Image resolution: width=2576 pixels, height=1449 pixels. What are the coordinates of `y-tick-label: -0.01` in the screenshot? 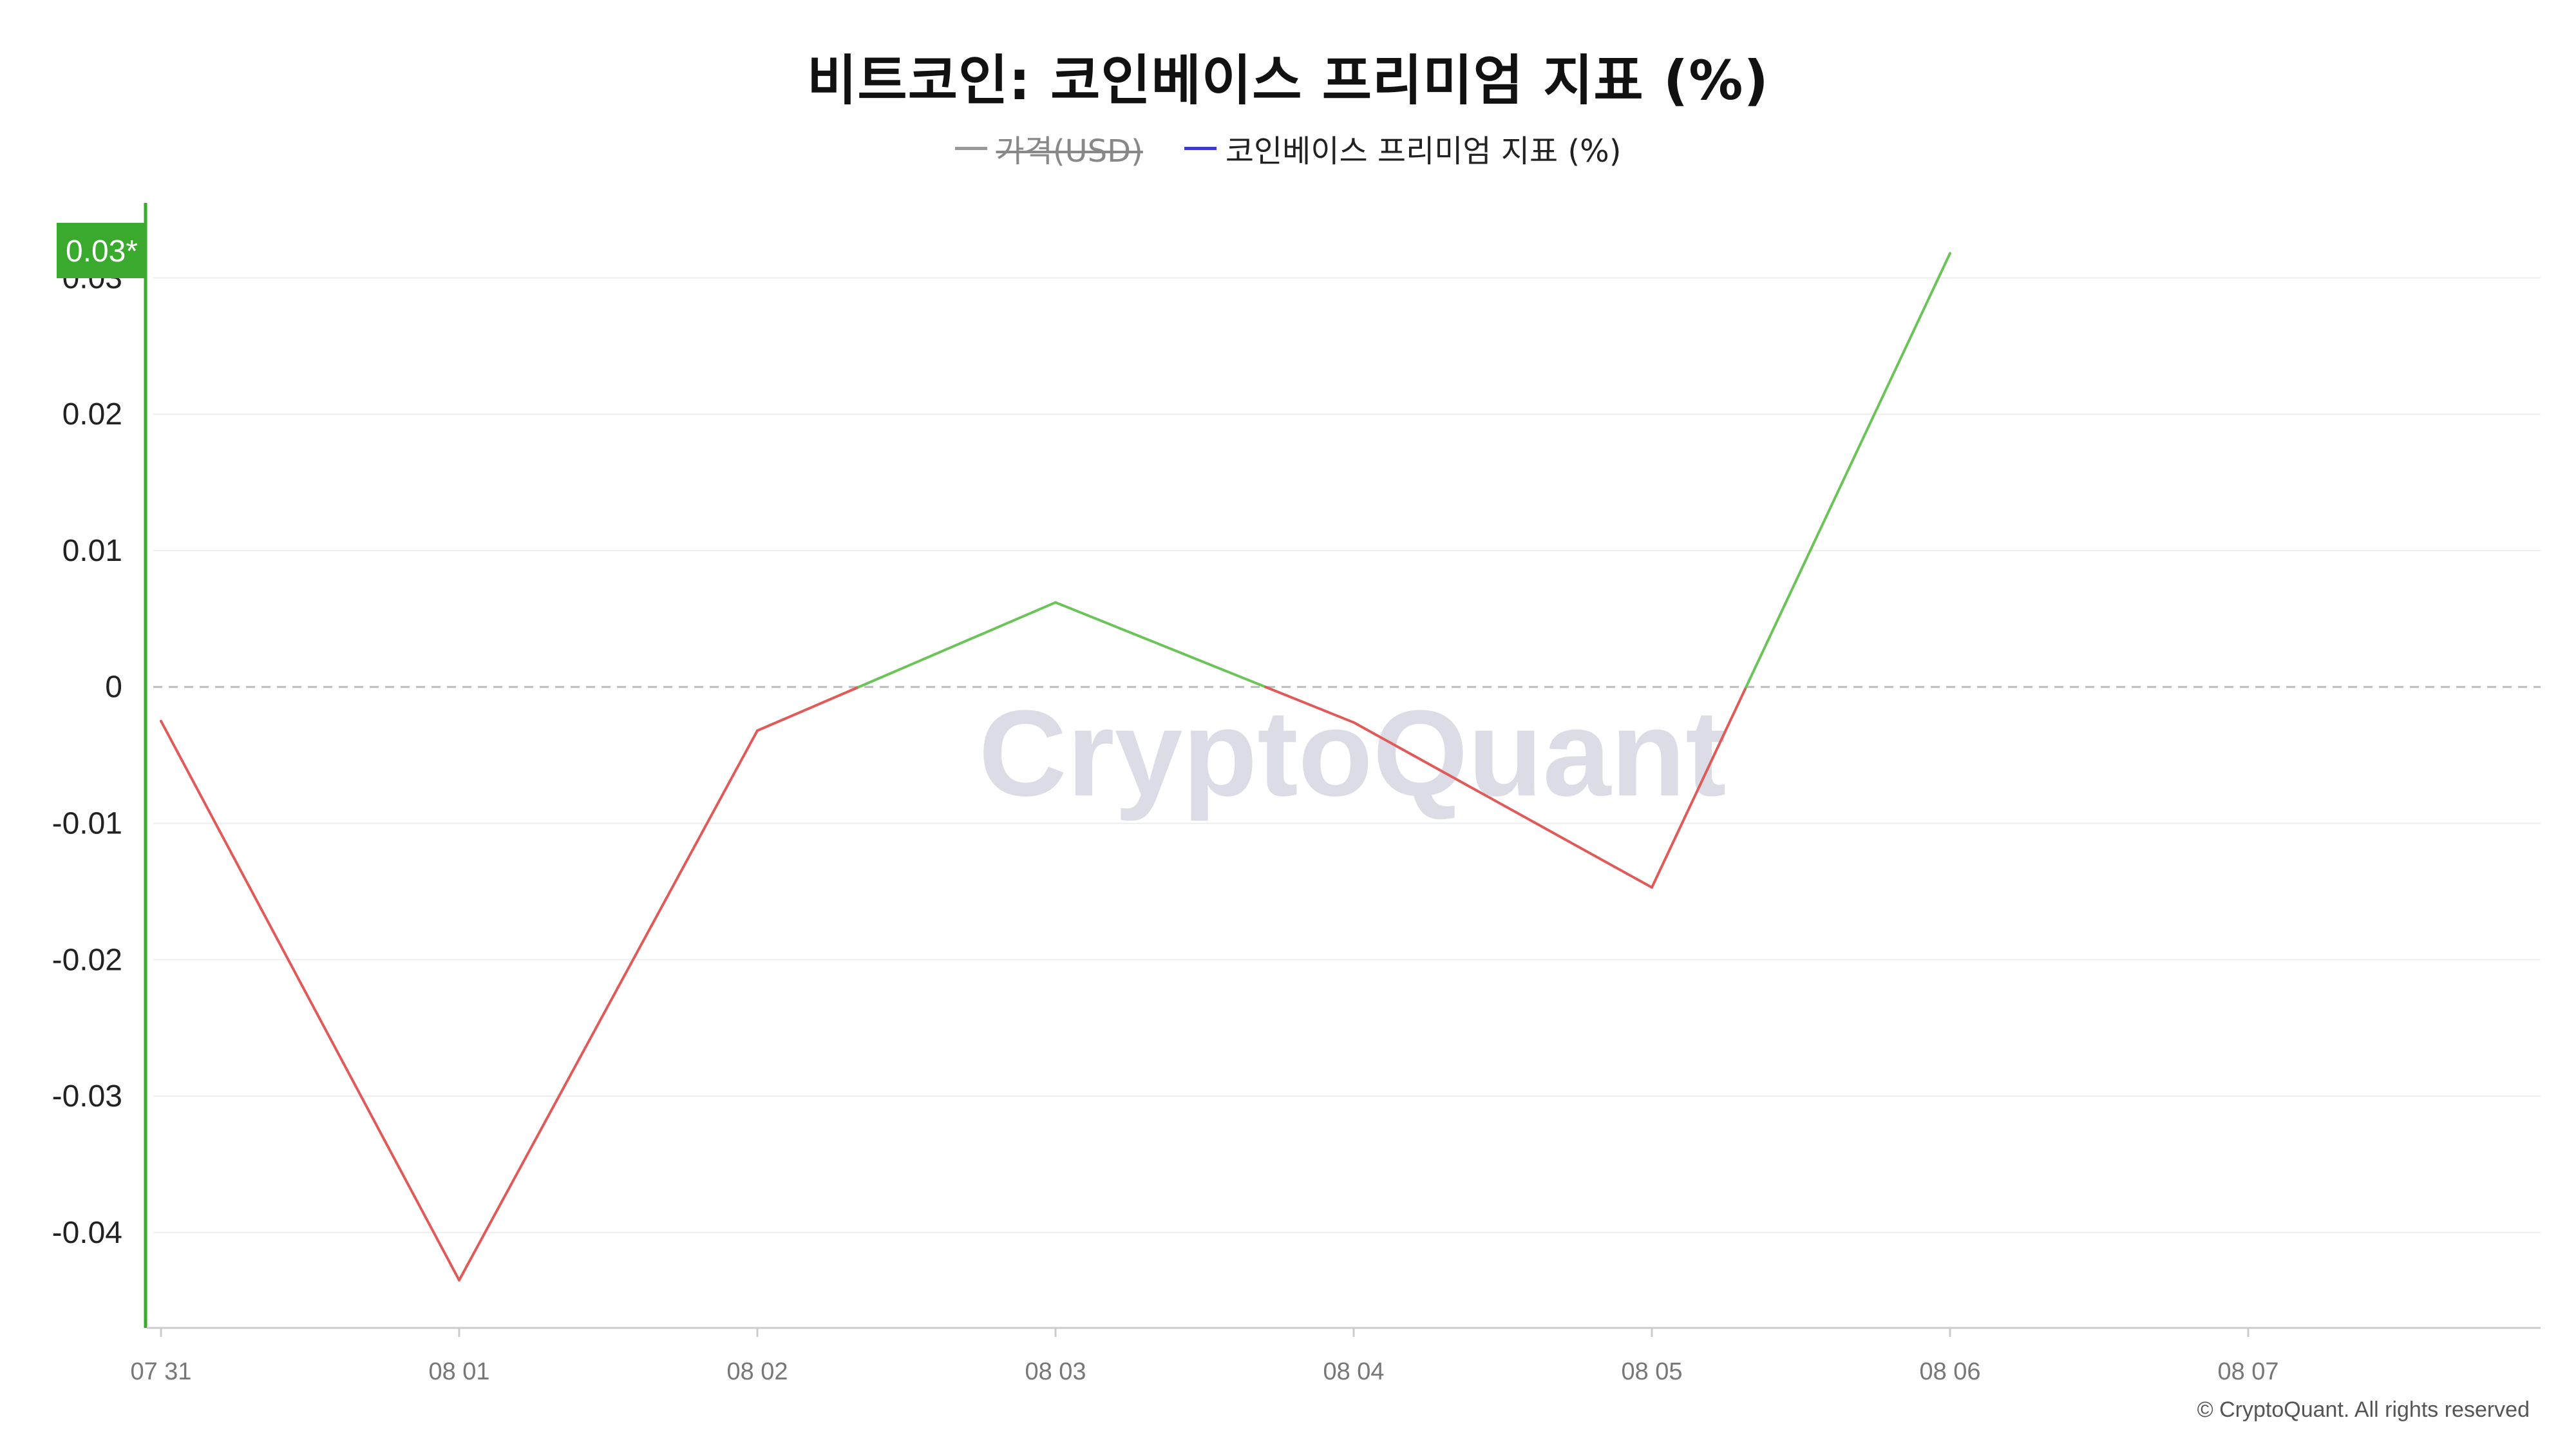 It's located at (87, 823).